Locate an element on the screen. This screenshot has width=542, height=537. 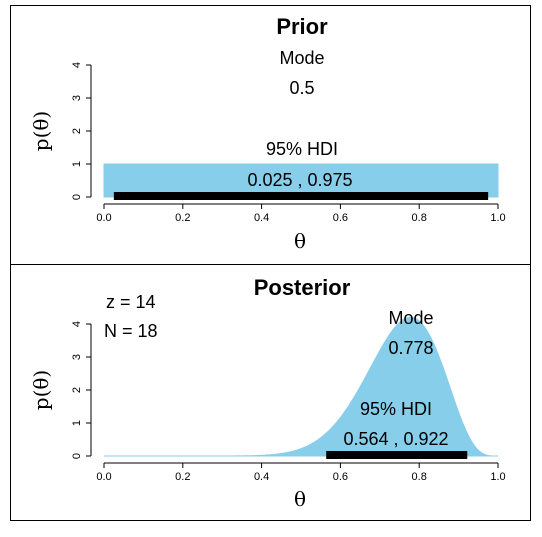
posterior-title: Posterior is located at coordinates (302, 287).